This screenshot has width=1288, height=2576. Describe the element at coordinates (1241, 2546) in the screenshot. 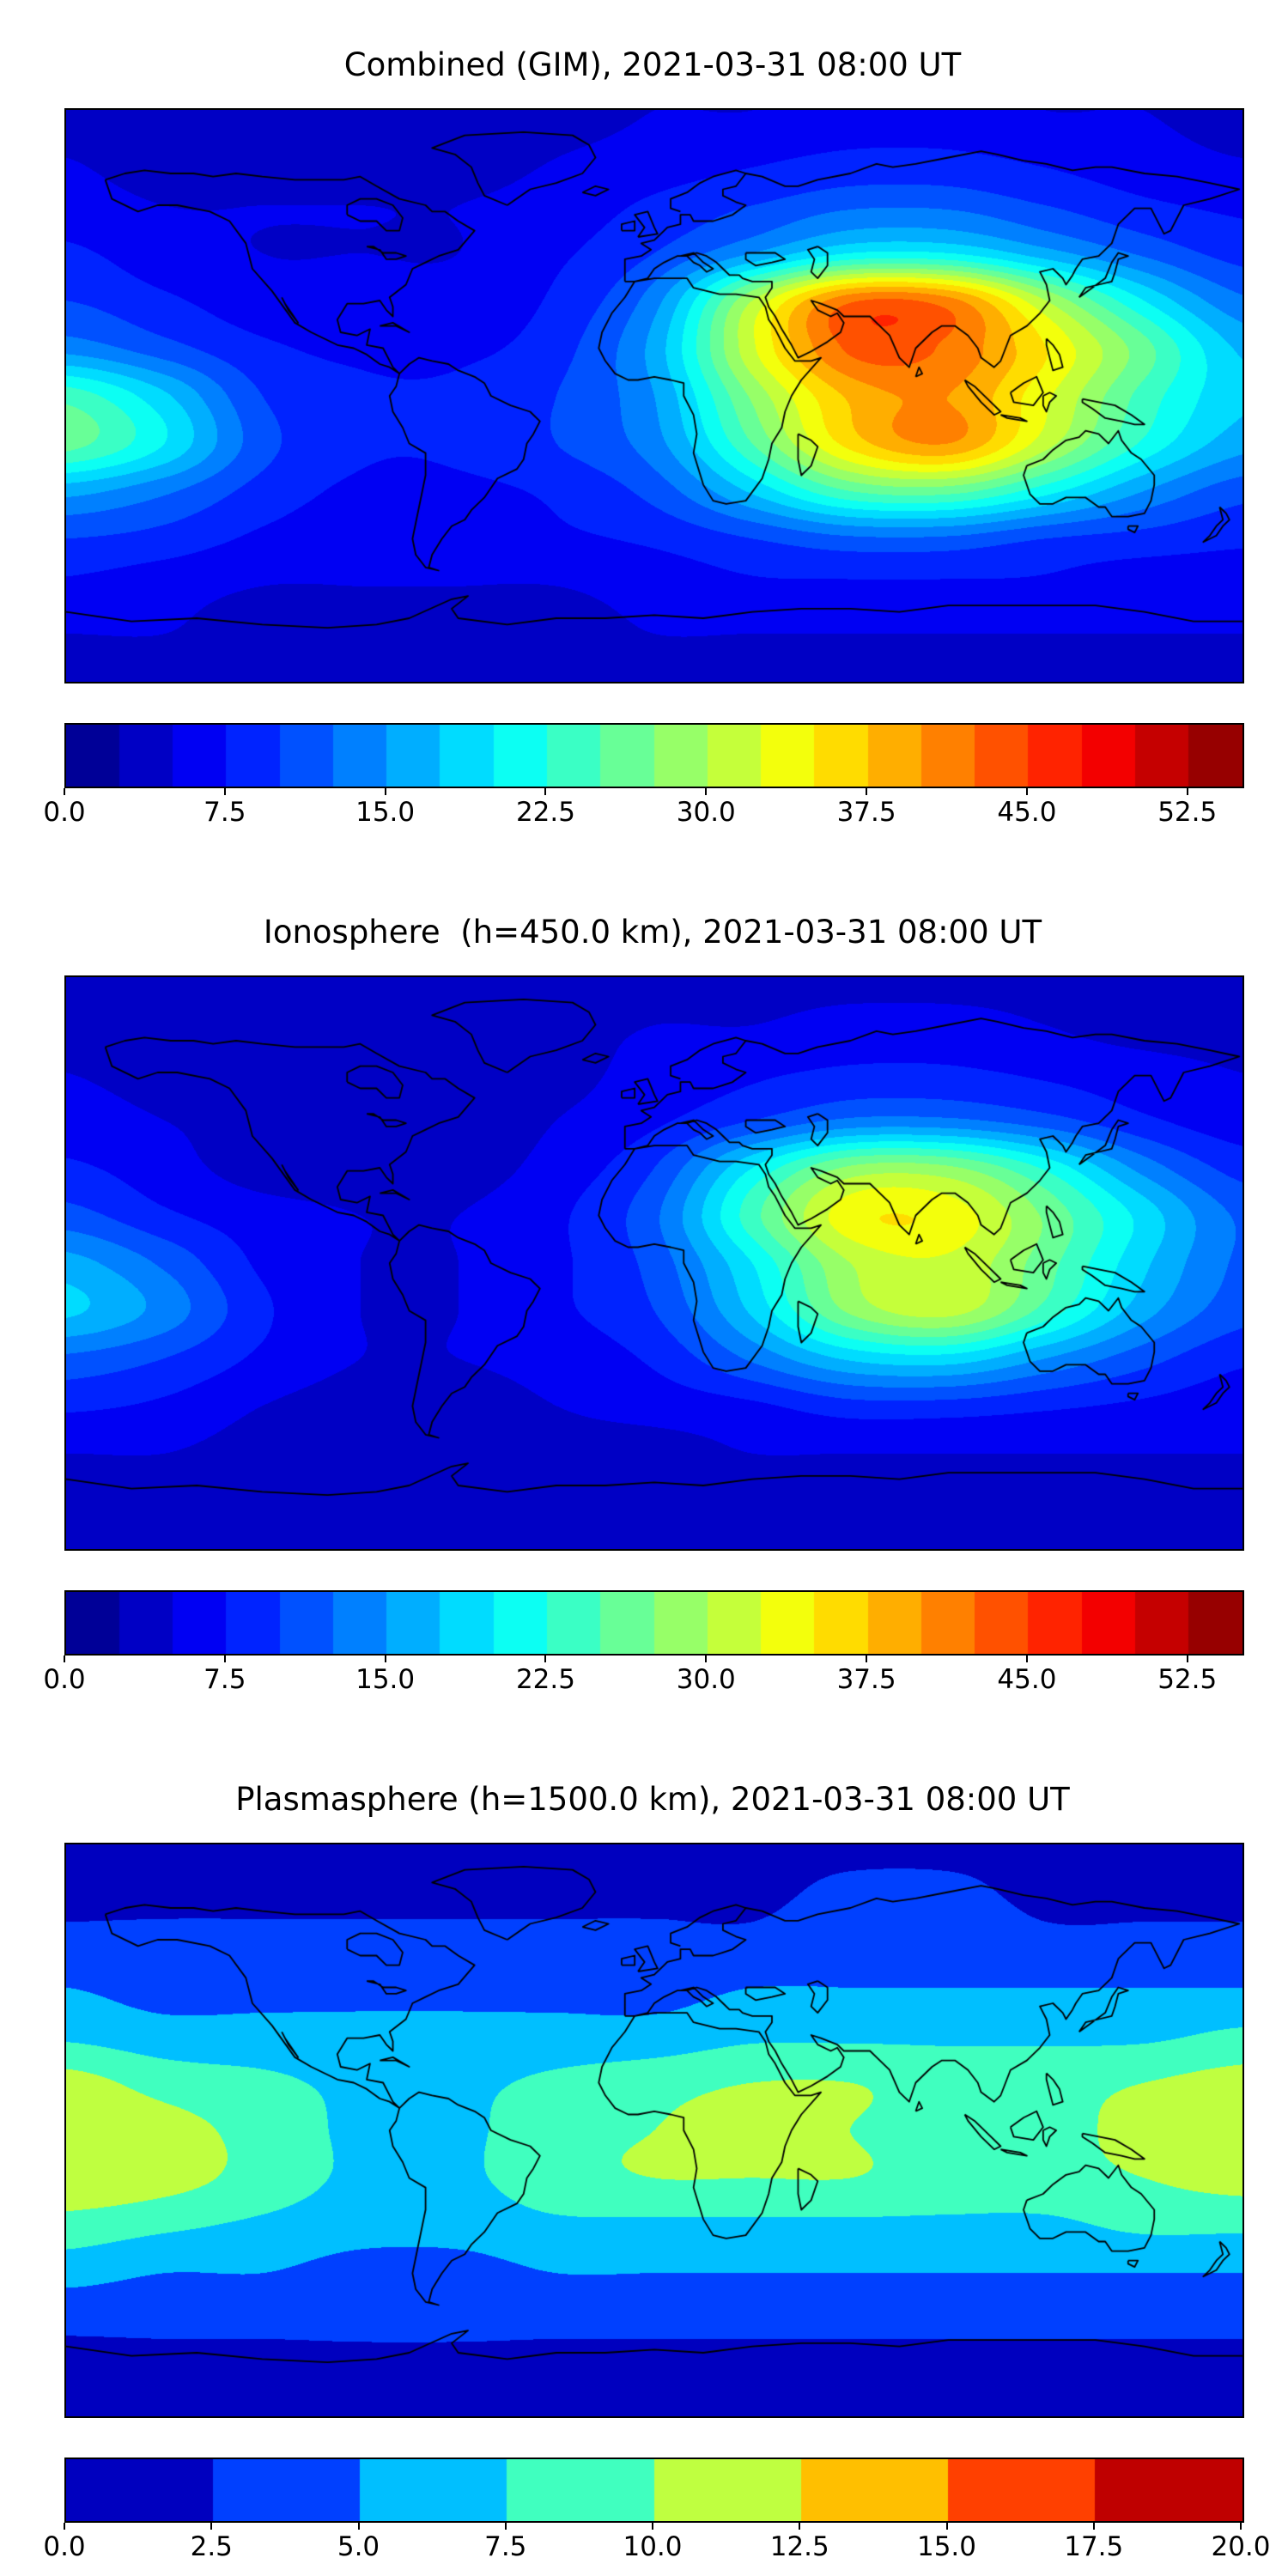

I see `colorbar-tick-label: 20.0` at that location.